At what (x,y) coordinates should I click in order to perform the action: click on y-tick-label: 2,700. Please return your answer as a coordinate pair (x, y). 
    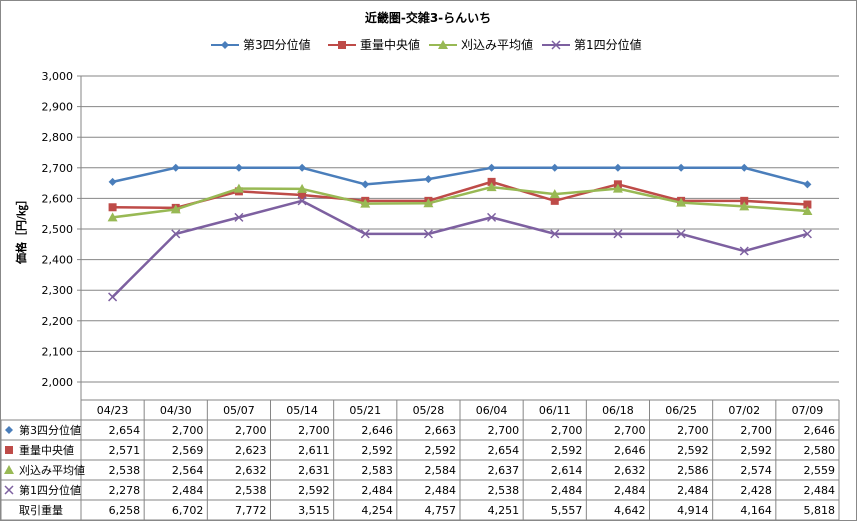
    Looking at the image, I should click on (58, 168).